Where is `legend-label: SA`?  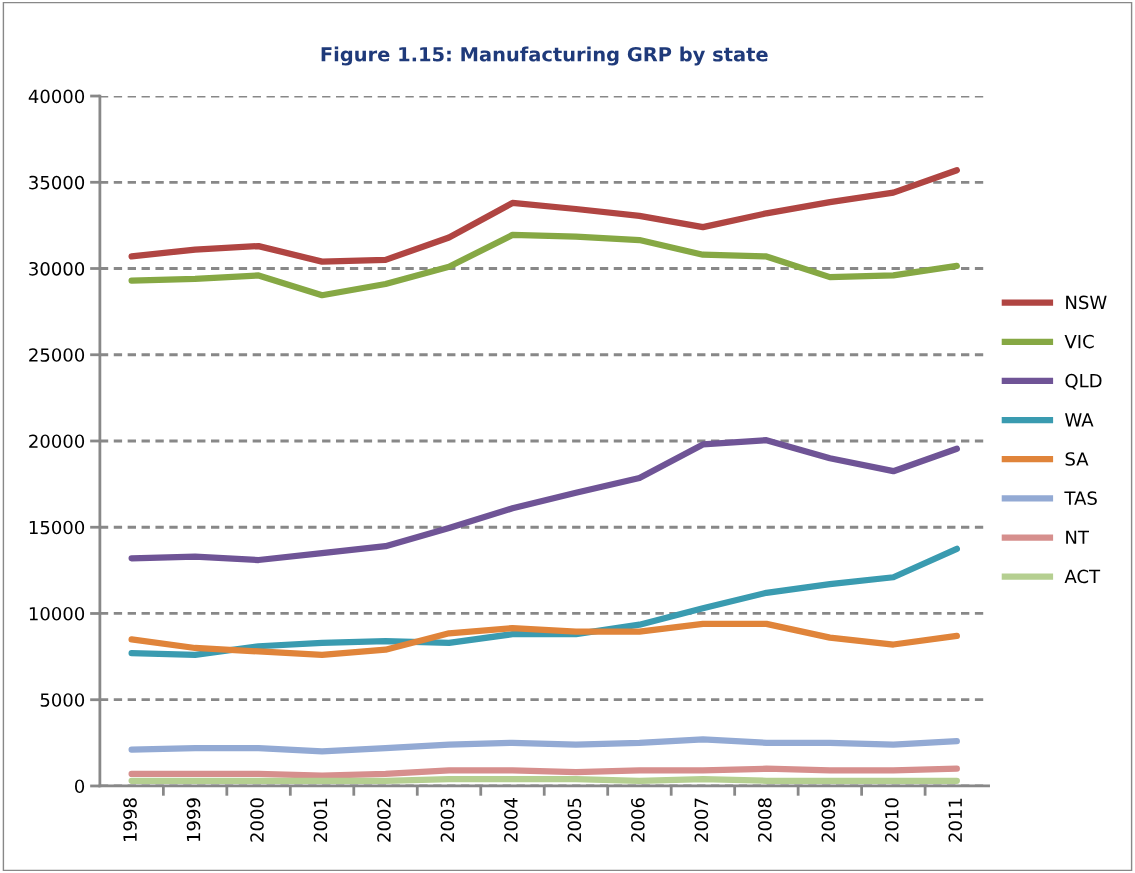 legend-label: SA is located at coordinates (1077, 459).